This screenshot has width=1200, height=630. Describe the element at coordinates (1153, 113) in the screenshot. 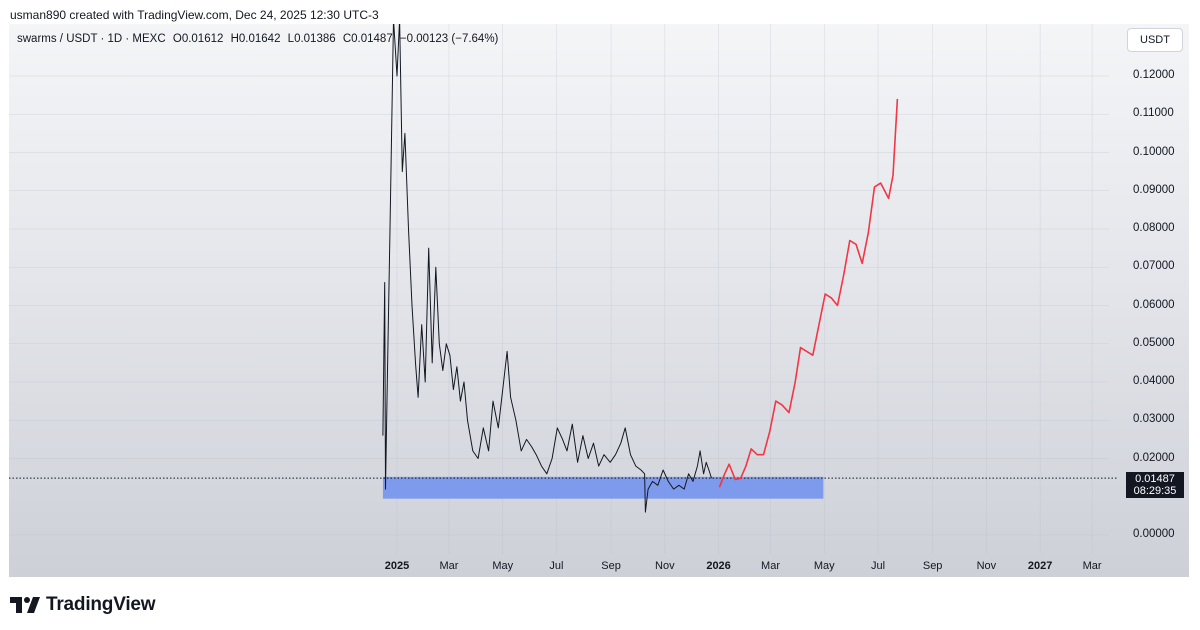

I see `y-tick-label: 0.11000` at that location.